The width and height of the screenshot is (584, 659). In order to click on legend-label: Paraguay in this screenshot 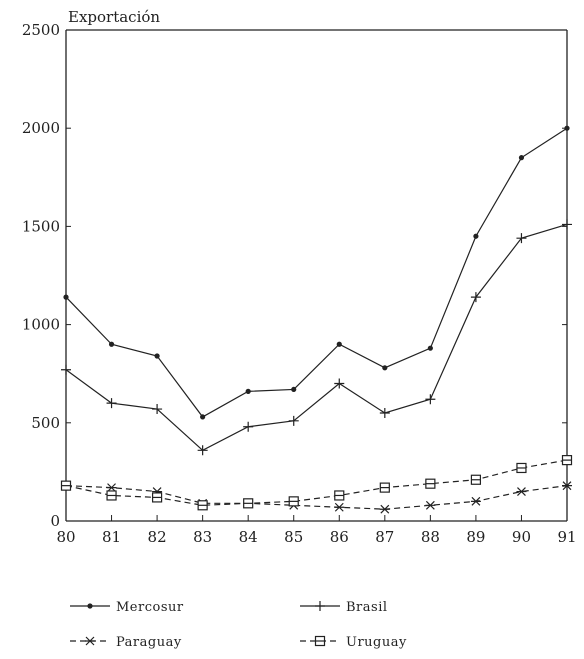, I will do `click(149, 642)`.